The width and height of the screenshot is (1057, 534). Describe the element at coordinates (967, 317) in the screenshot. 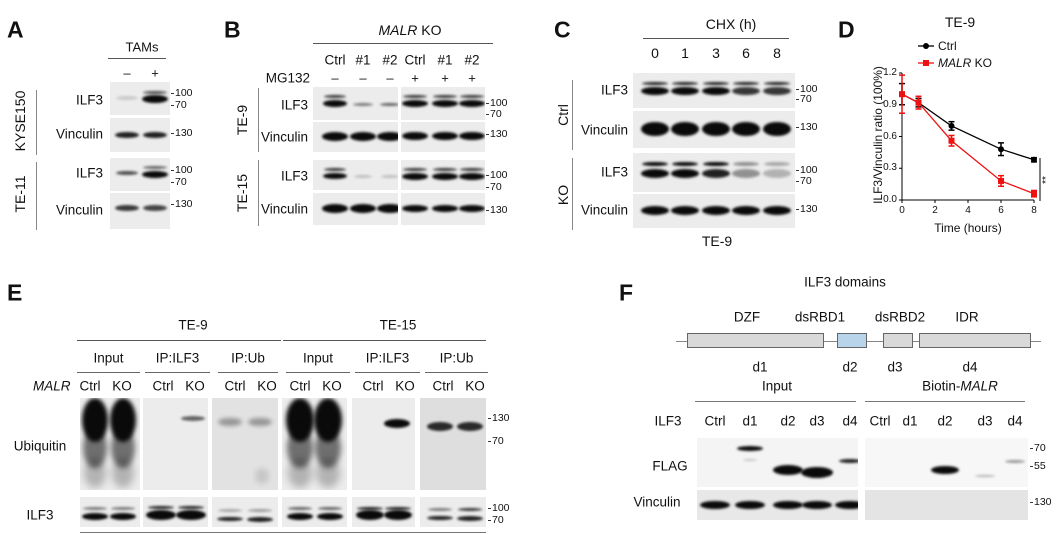

I see `domain-name: IDR` at that location.